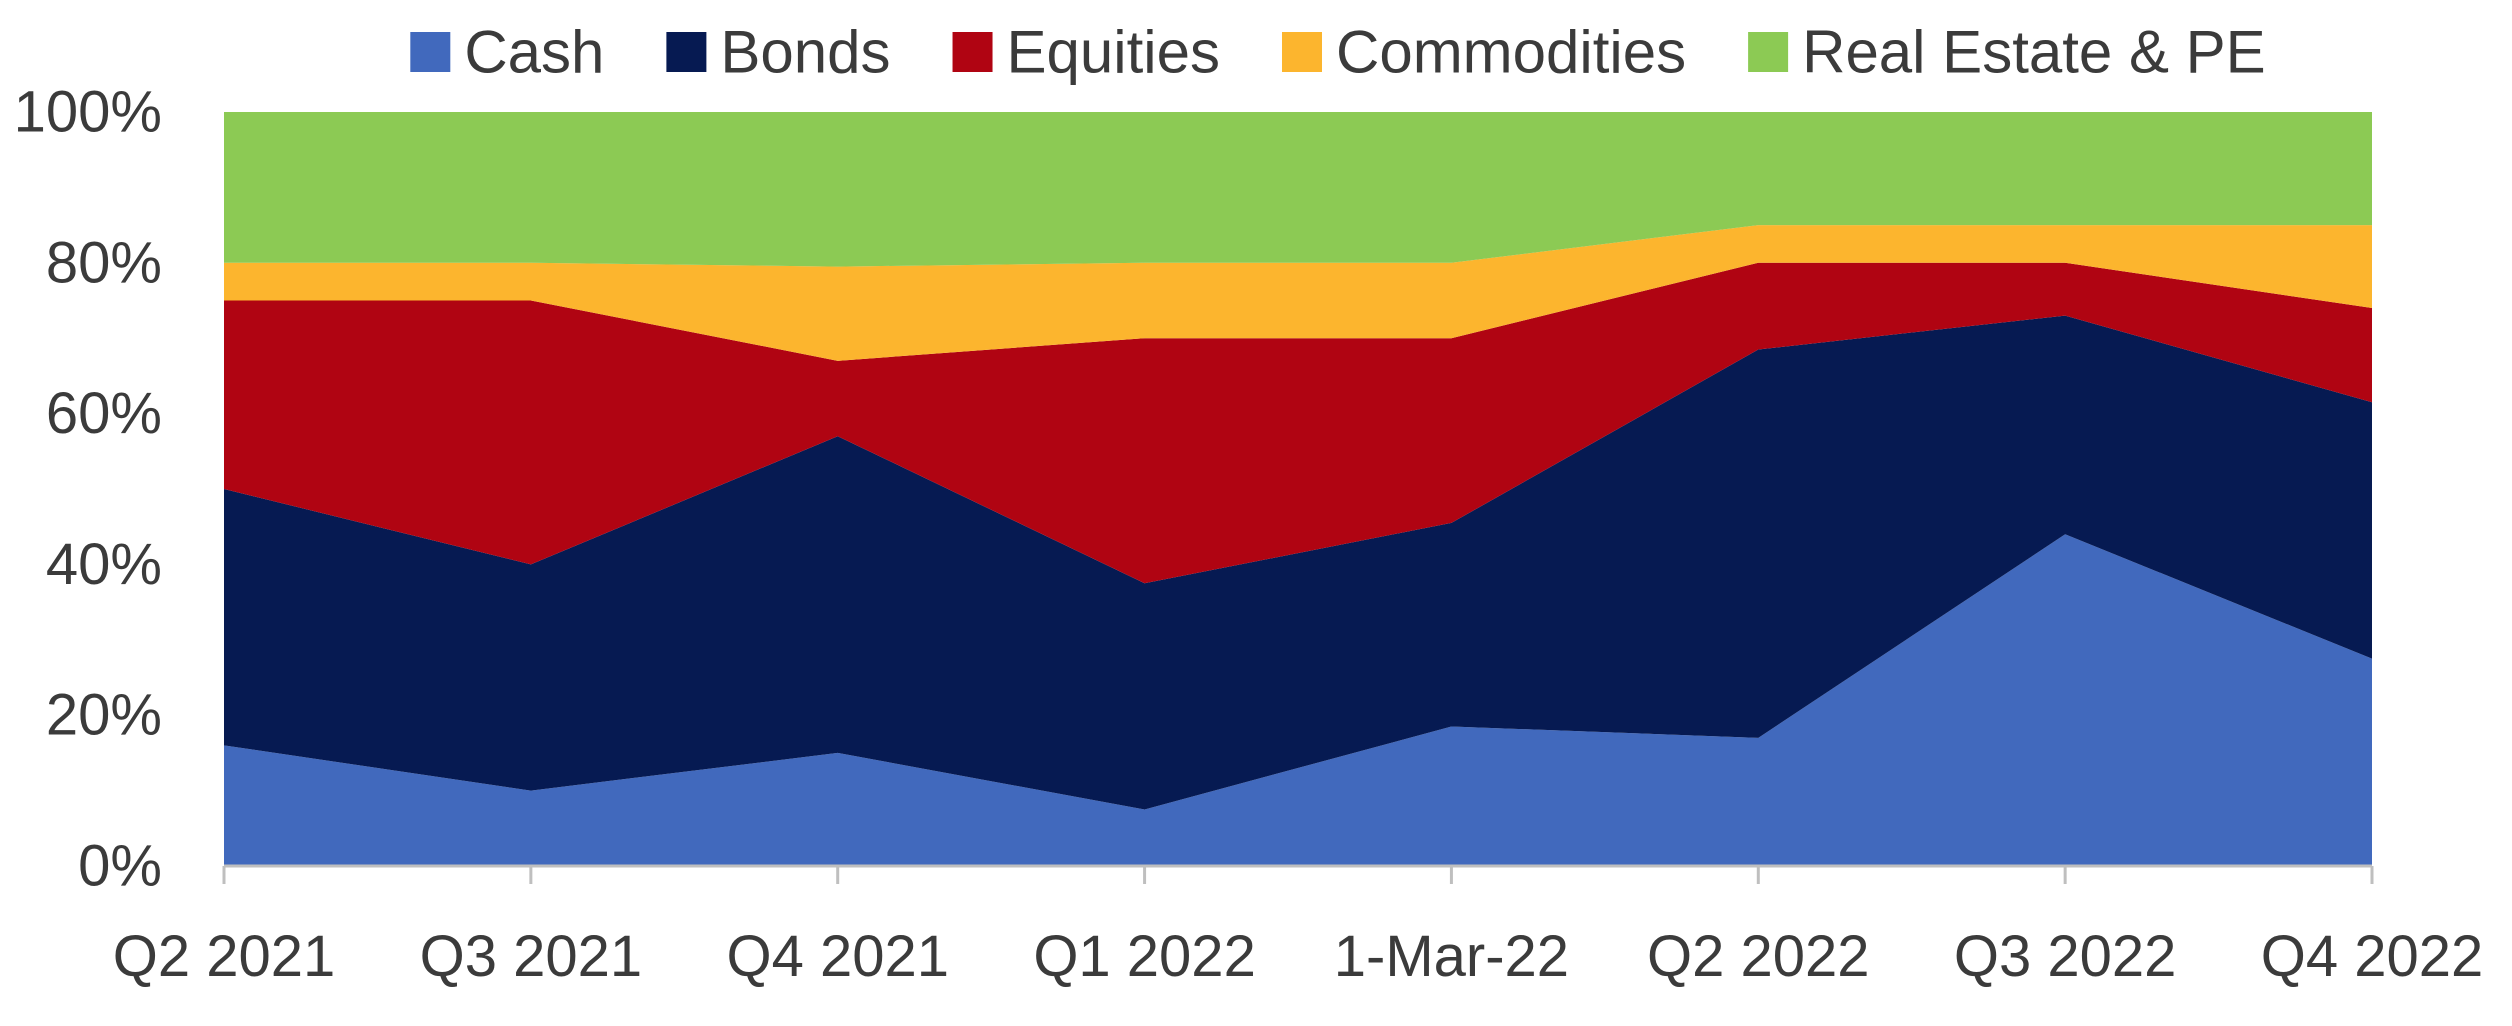 Image resolution: width=2512 pixels, height=1026 pixels. Describe the element at coordinates (2034, 52) in the screenshot. I see `legend-label-real-estate-pe: Real Estate & PE` at that location.